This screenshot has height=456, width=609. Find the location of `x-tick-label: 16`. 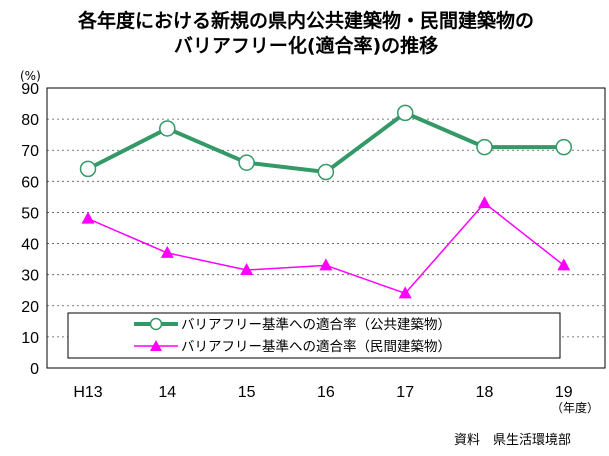

x-tick-label: 16 is located at coordinates (326, 392).